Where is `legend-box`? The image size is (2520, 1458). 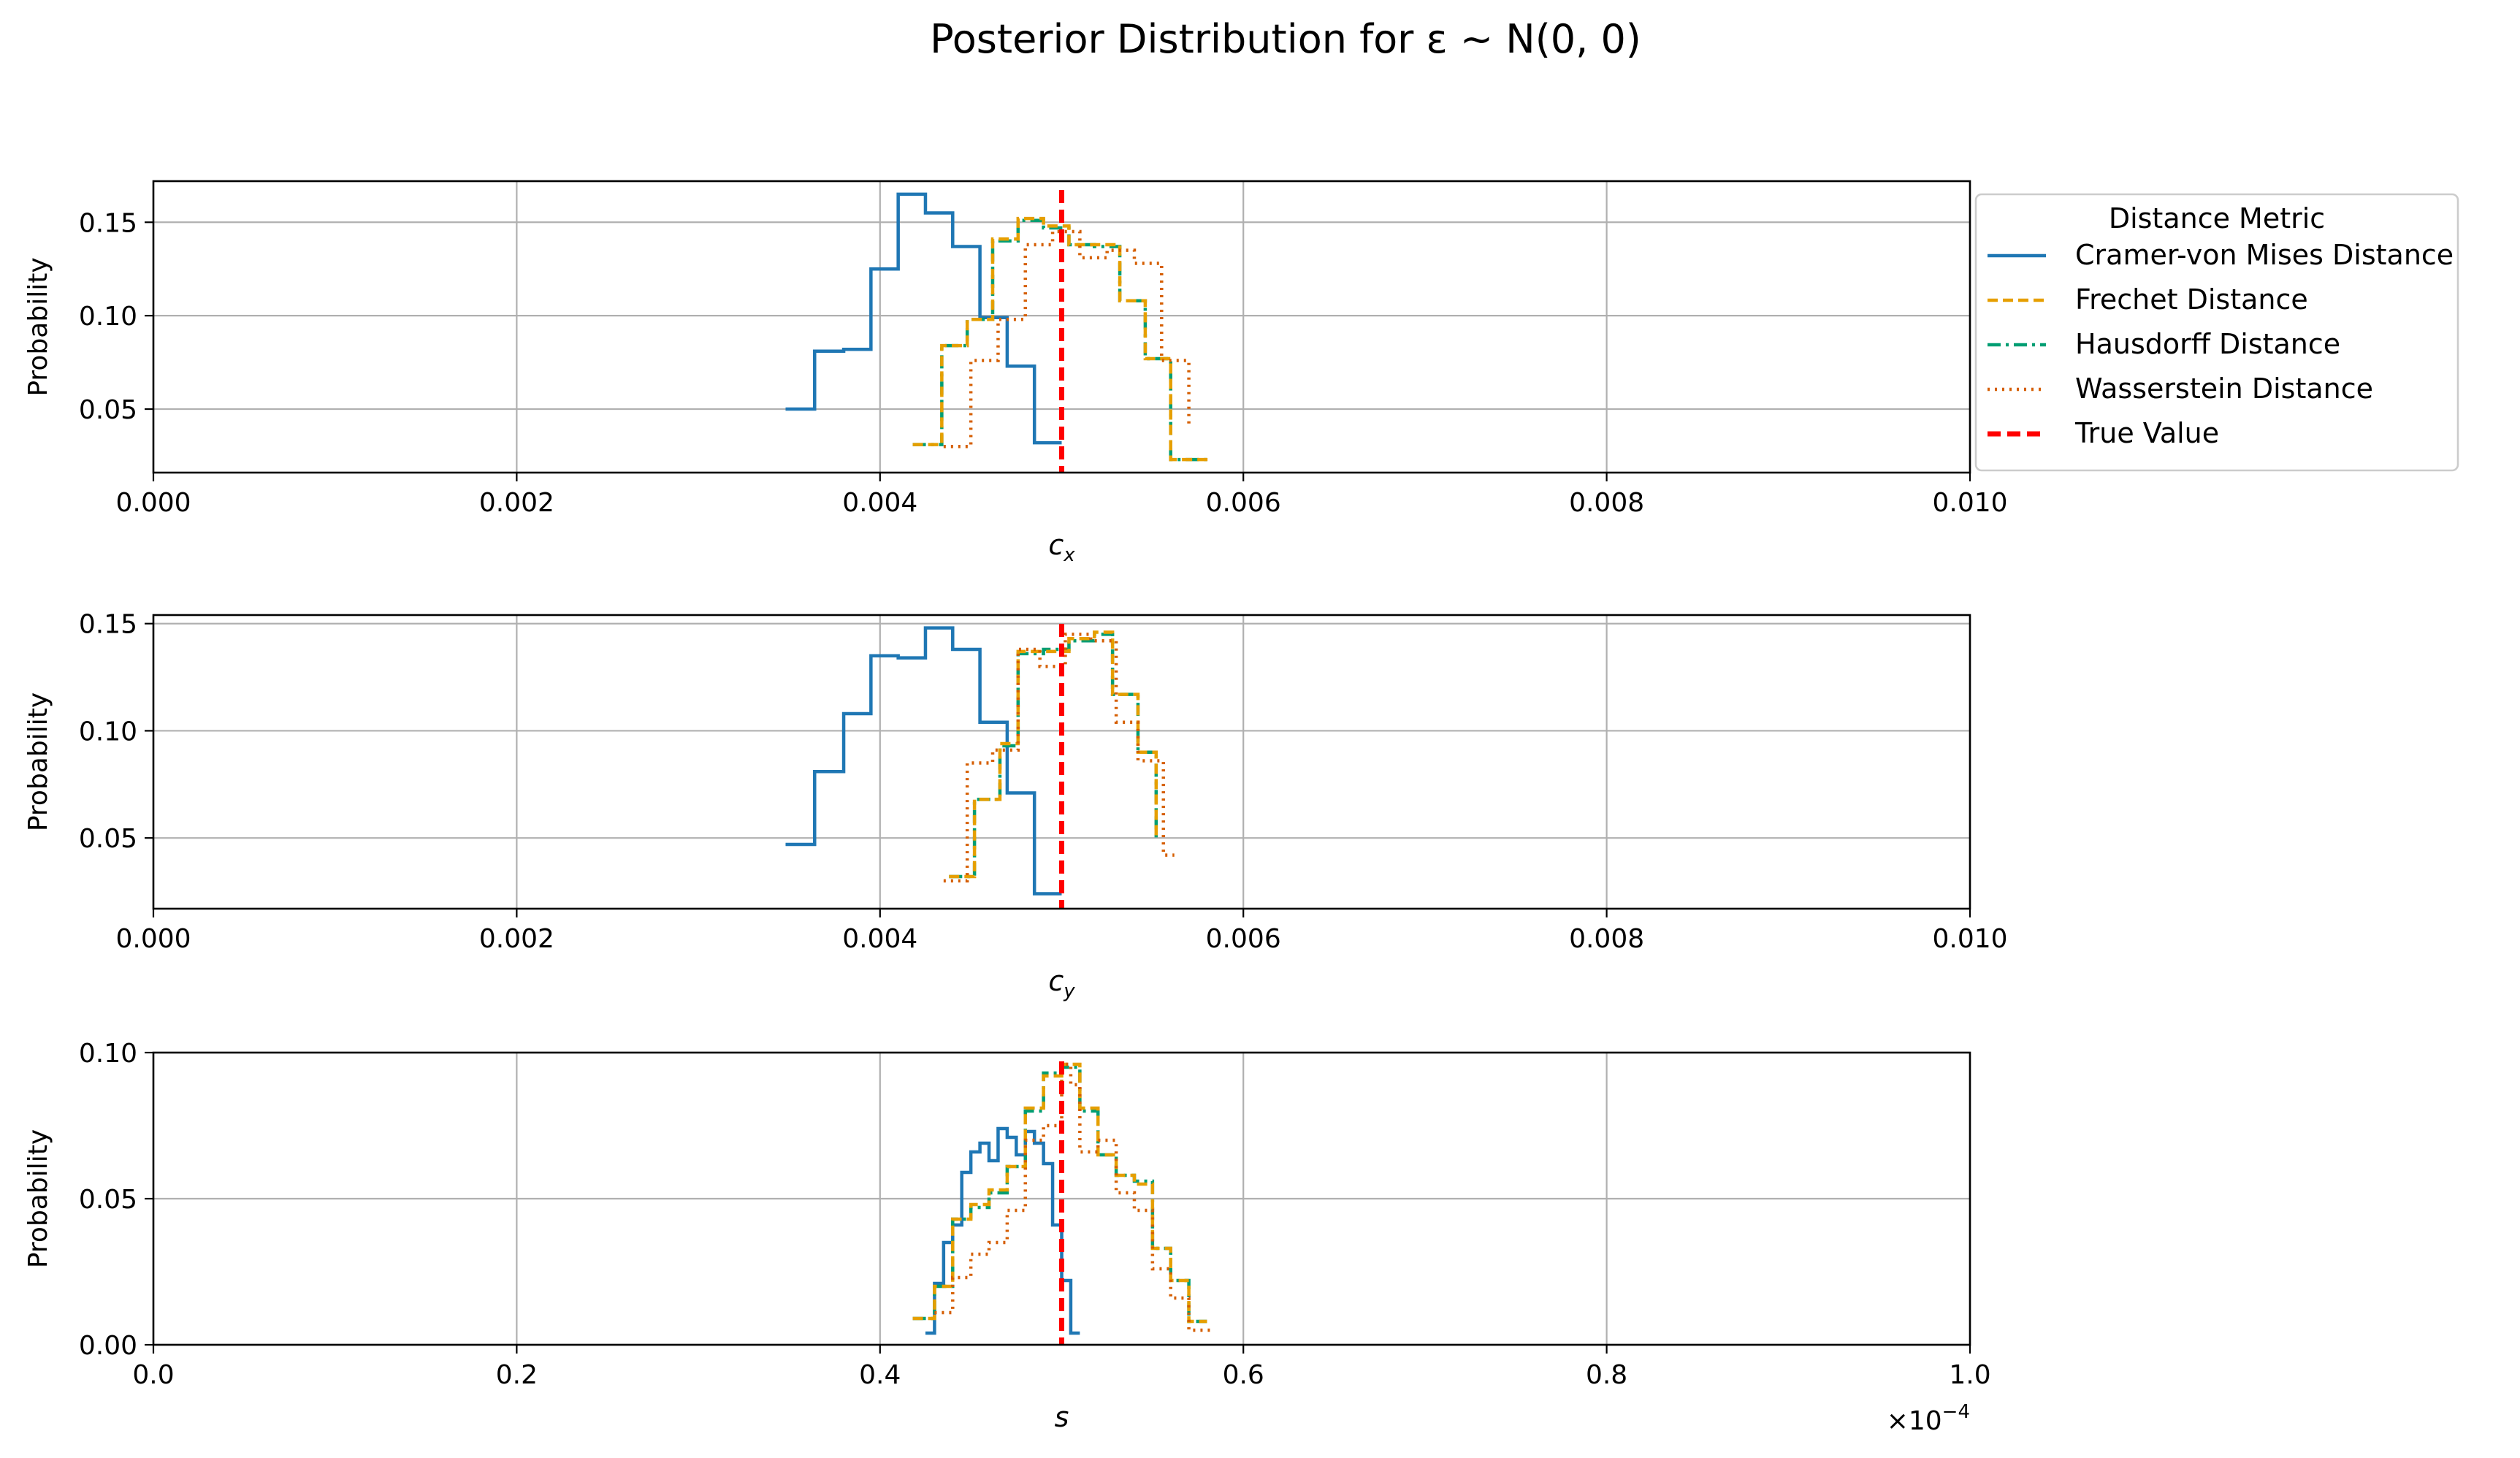 legend-box is located at coordinates (2216, 332).